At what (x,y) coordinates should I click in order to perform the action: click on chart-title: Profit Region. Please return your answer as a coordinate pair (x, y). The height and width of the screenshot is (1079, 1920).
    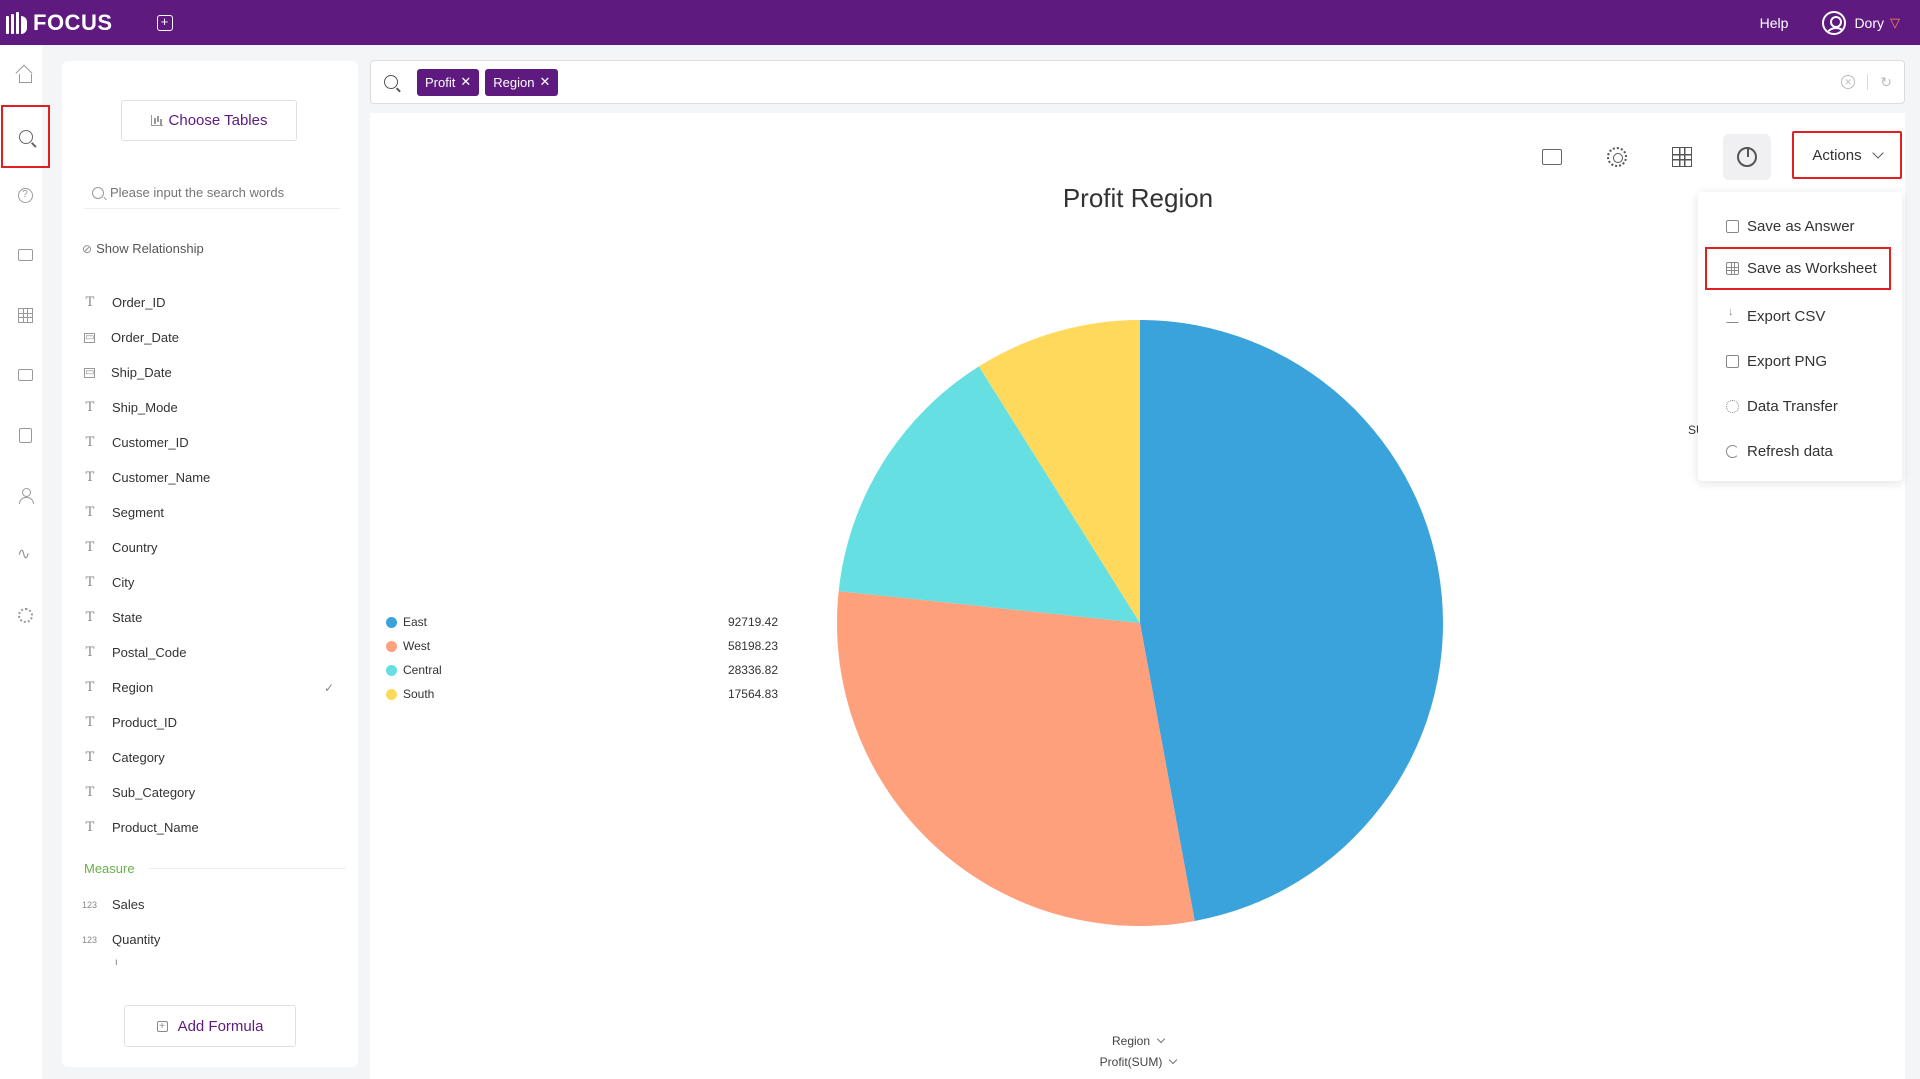
    Looking at the image, I should click on (1138, 198).